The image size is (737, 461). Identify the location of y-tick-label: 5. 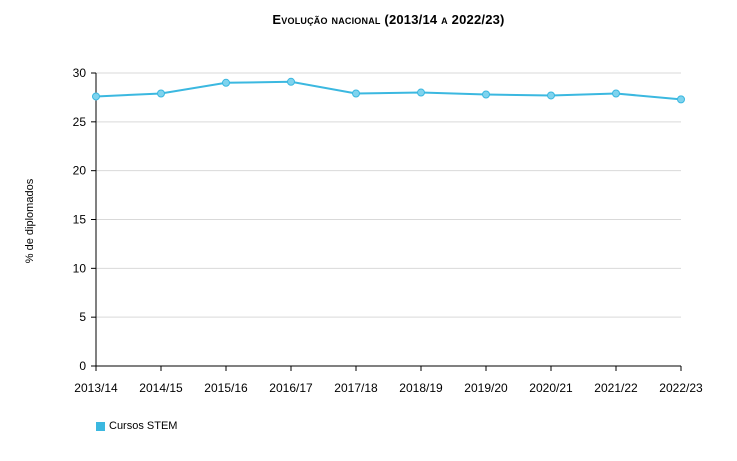
(82, 317).